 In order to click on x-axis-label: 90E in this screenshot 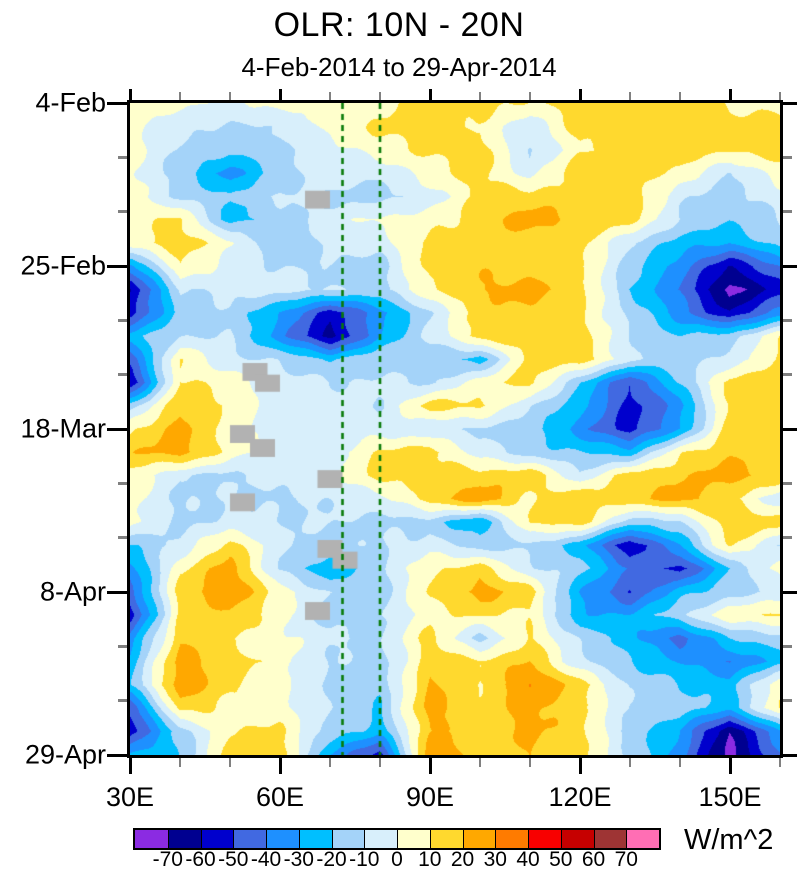, I will do `click(430, 797)`.